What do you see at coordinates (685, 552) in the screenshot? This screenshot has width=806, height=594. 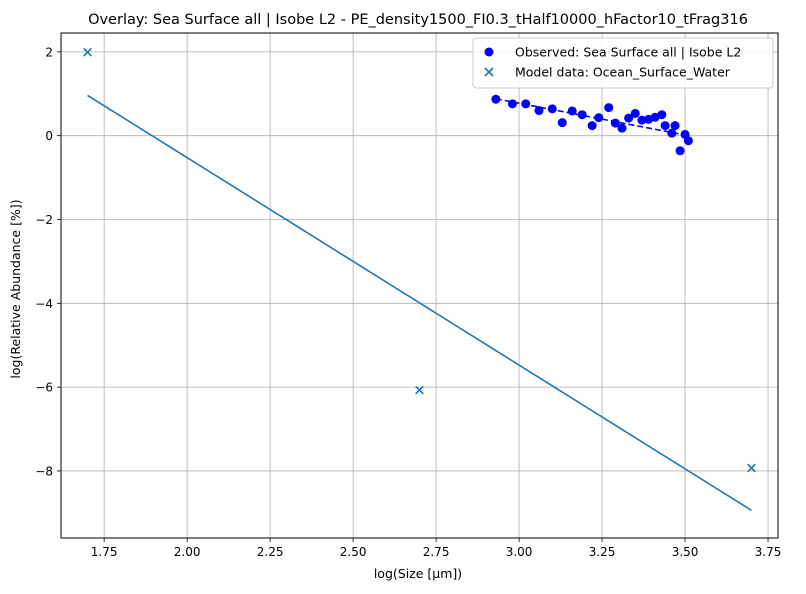 I see `x-tick-label: 3.50` at bounding box center [685, 552].